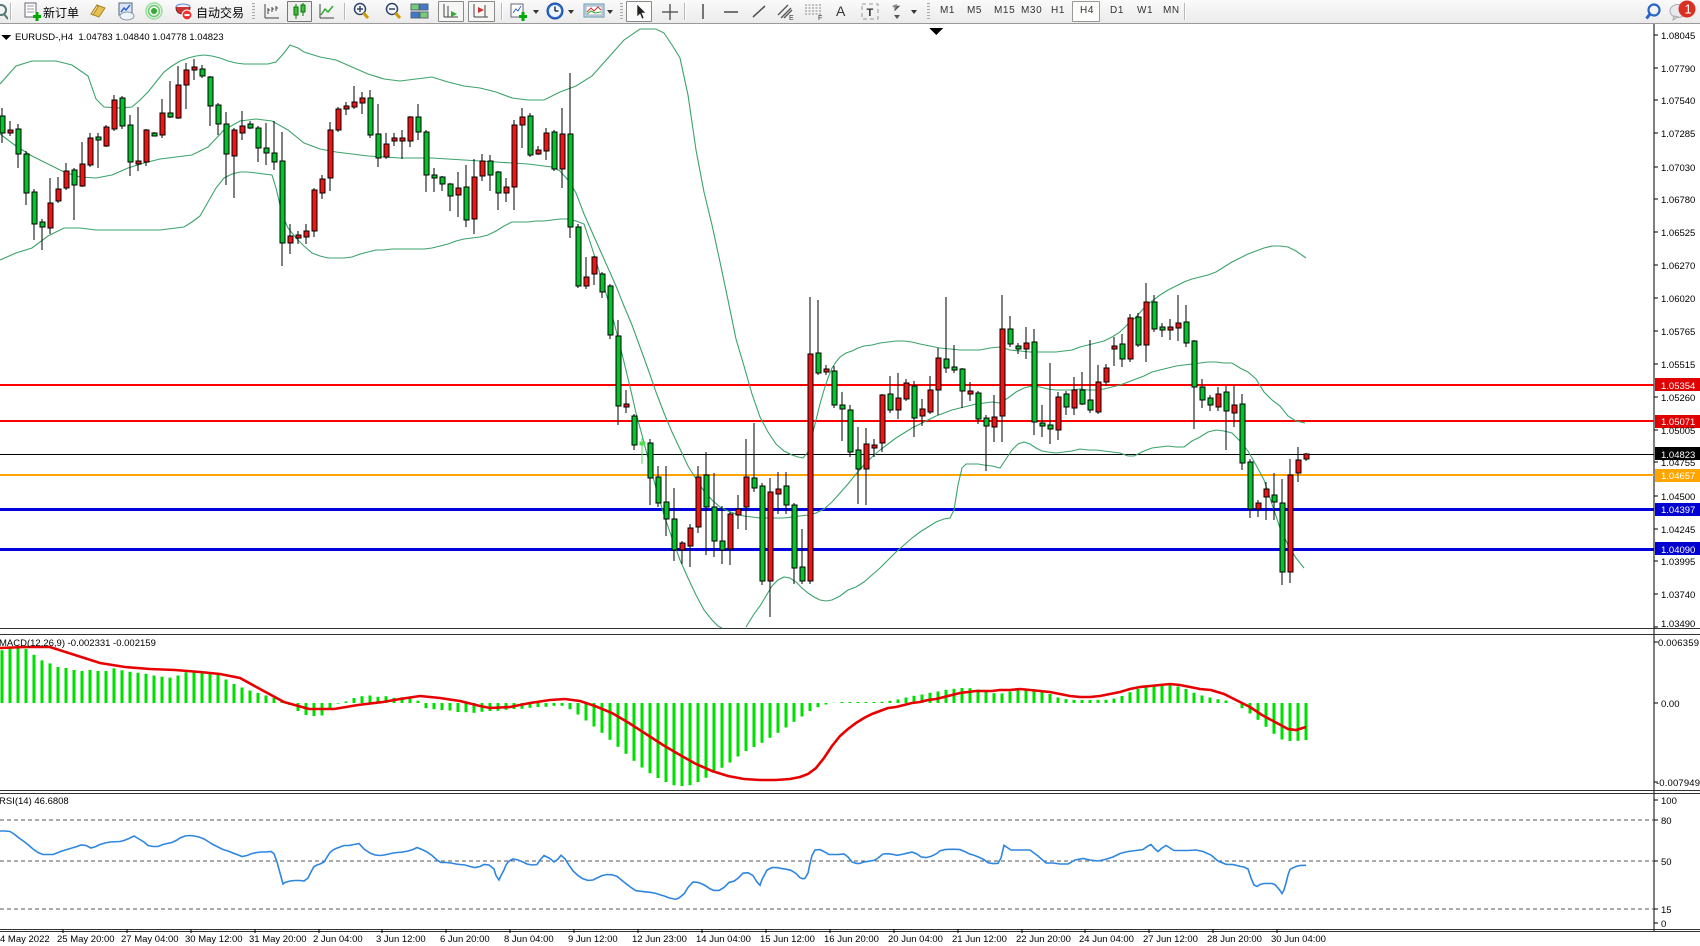 This screenshot has width=1700, height=946. Describe the element at coordinates (1678, 422) in the screenshot. I see `svg-text: 1.05071` at that location.